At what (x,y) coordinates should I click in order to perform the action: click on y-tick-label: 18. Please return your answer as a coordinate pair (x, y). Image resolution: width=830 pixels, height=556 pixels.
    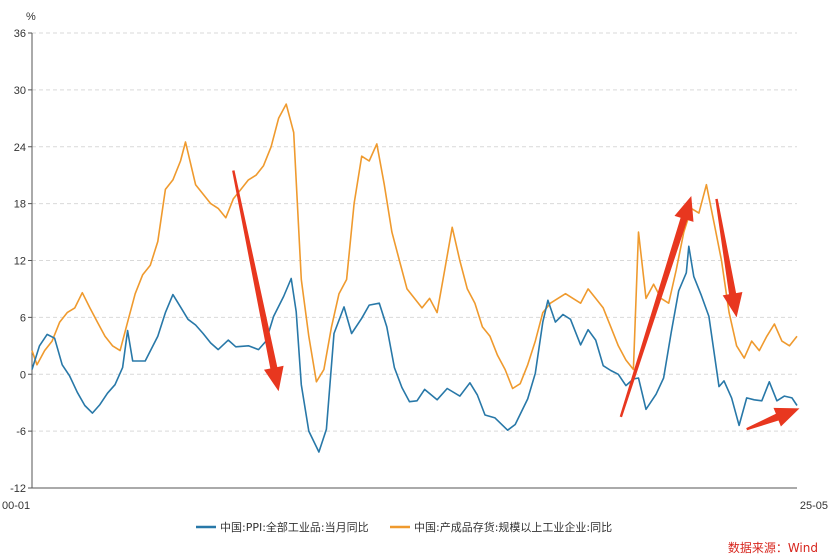
    Looking at the image, I should click on (20, 205).